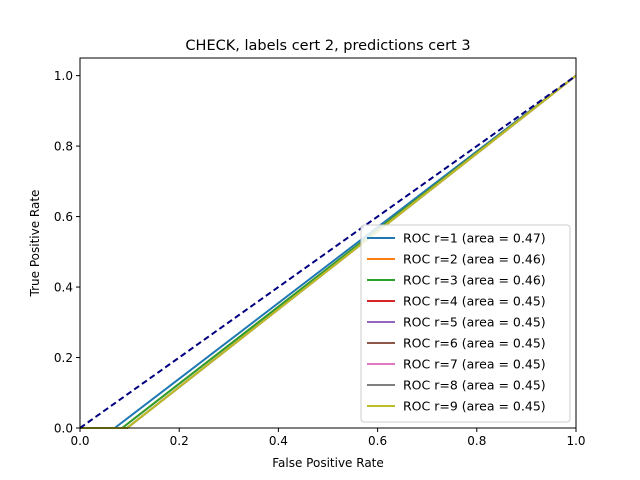 This screenshot has width=640, height=480. What do you see at coordinates (63, 429) in the screenshot?
I see `y-tick-label: 0.0` at bounding box center [63, 429].